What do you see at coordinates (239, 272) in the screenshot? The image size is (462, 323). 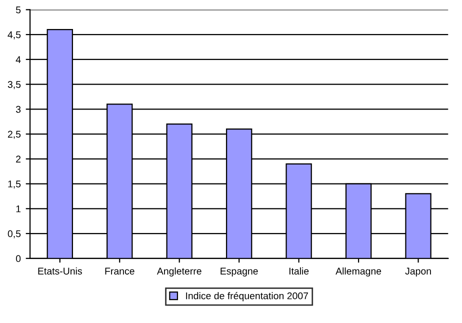 I see `x-tick-label: Espagne` at bounding box center [239, 272].